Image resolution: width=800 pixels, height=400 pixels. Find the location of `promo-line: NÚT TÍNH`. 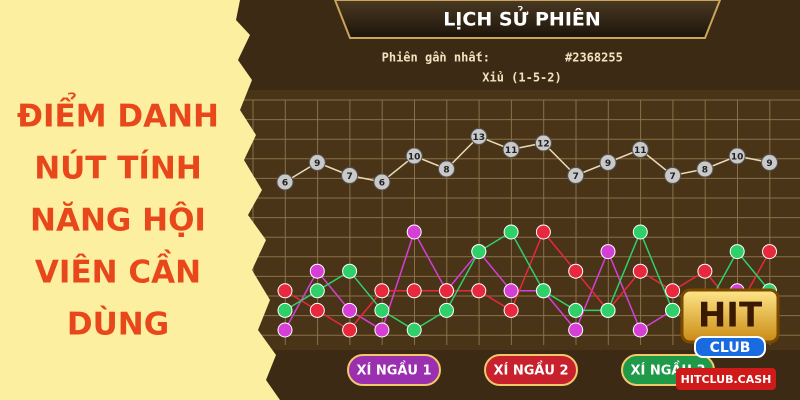

promo-line: NÚT TÍNH is located at coordinates (118, 168).